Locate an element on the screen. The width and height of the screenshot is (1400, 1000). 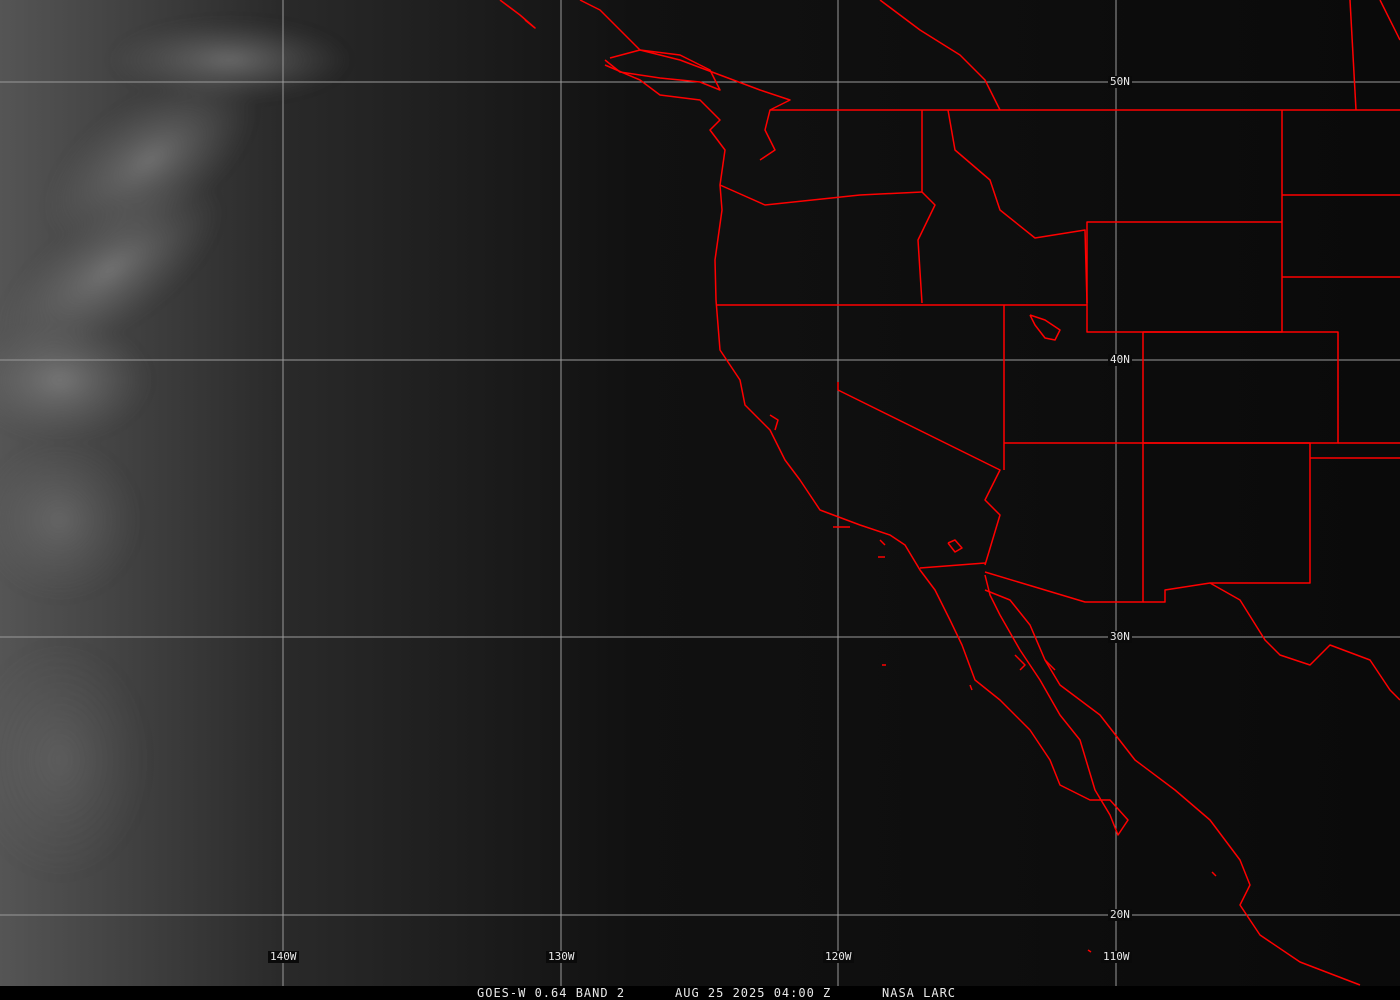
salton-sea is located at coordinates (955, 546).